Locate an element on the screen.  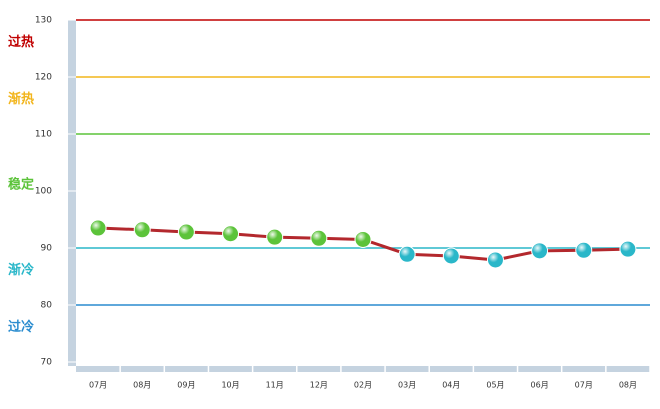
x-axis-band is located at coordinates (363, 369).